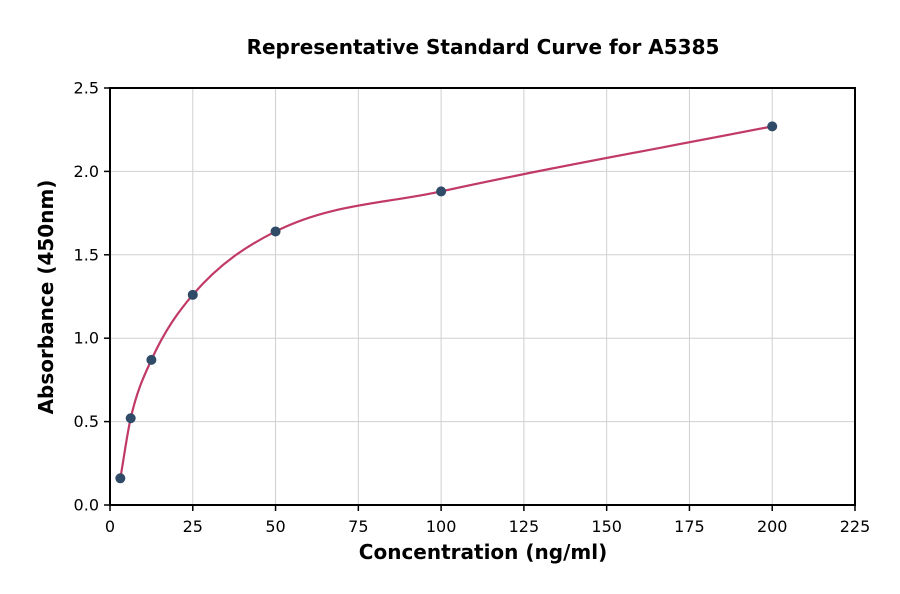 The width and height of the screenshot is (900, 594). I want to click on x-tick-label: 200, so click(772, 526).